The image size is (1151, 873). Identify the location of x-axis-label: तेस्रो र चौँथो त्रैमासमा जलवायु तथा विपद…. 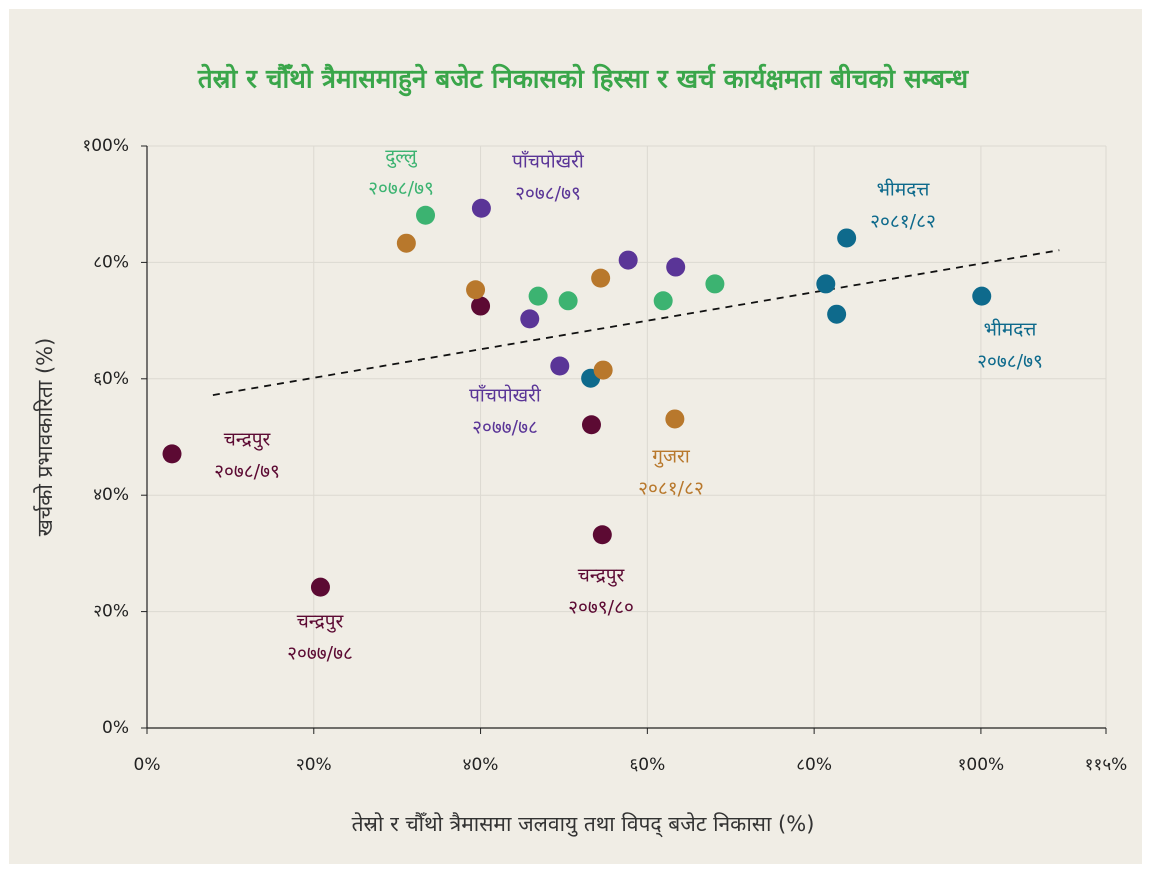
(583, 825).